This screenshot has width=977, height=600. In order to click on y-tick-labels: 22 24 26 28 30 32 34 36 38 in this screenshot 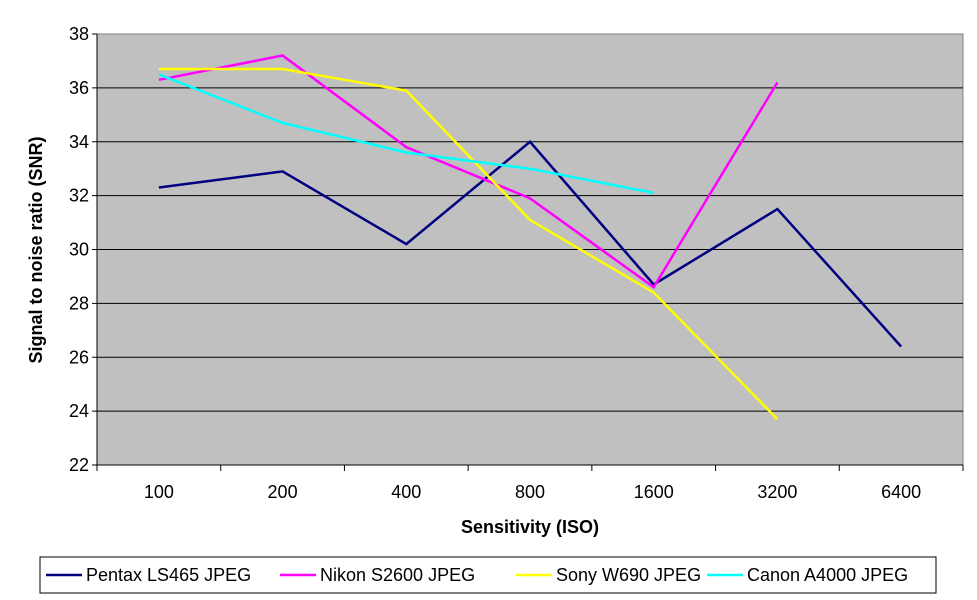, I will do `click(79, 249)`.